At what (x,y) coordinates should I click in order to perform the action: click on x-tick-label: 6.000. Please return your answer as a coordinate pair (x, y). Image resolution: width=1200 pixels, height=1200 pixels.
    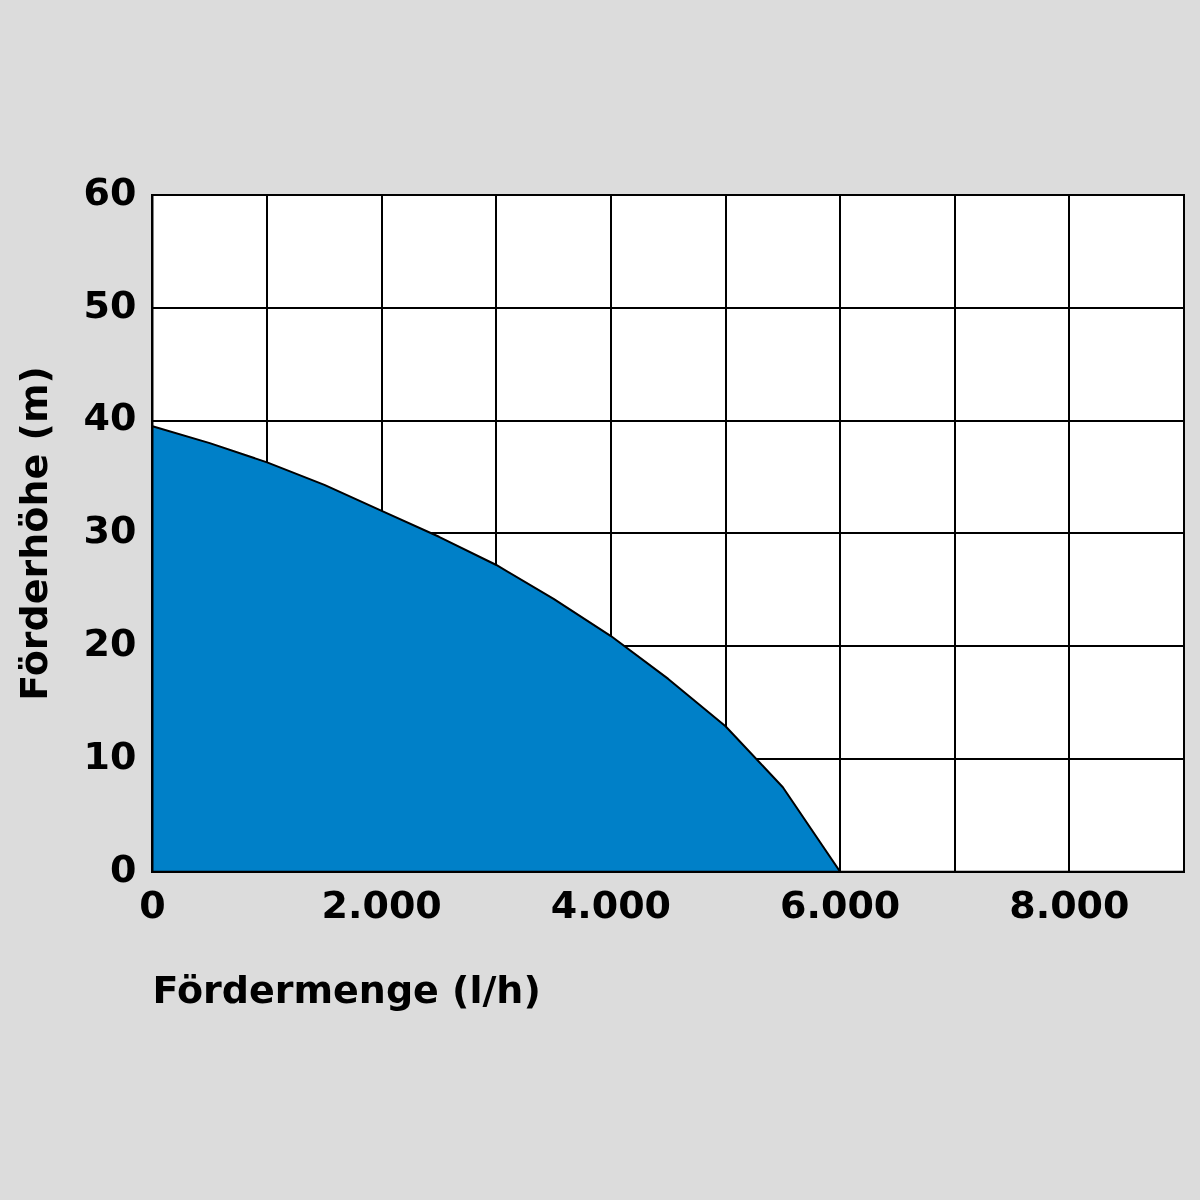
    Looking at the image, I should click on (840, 905).